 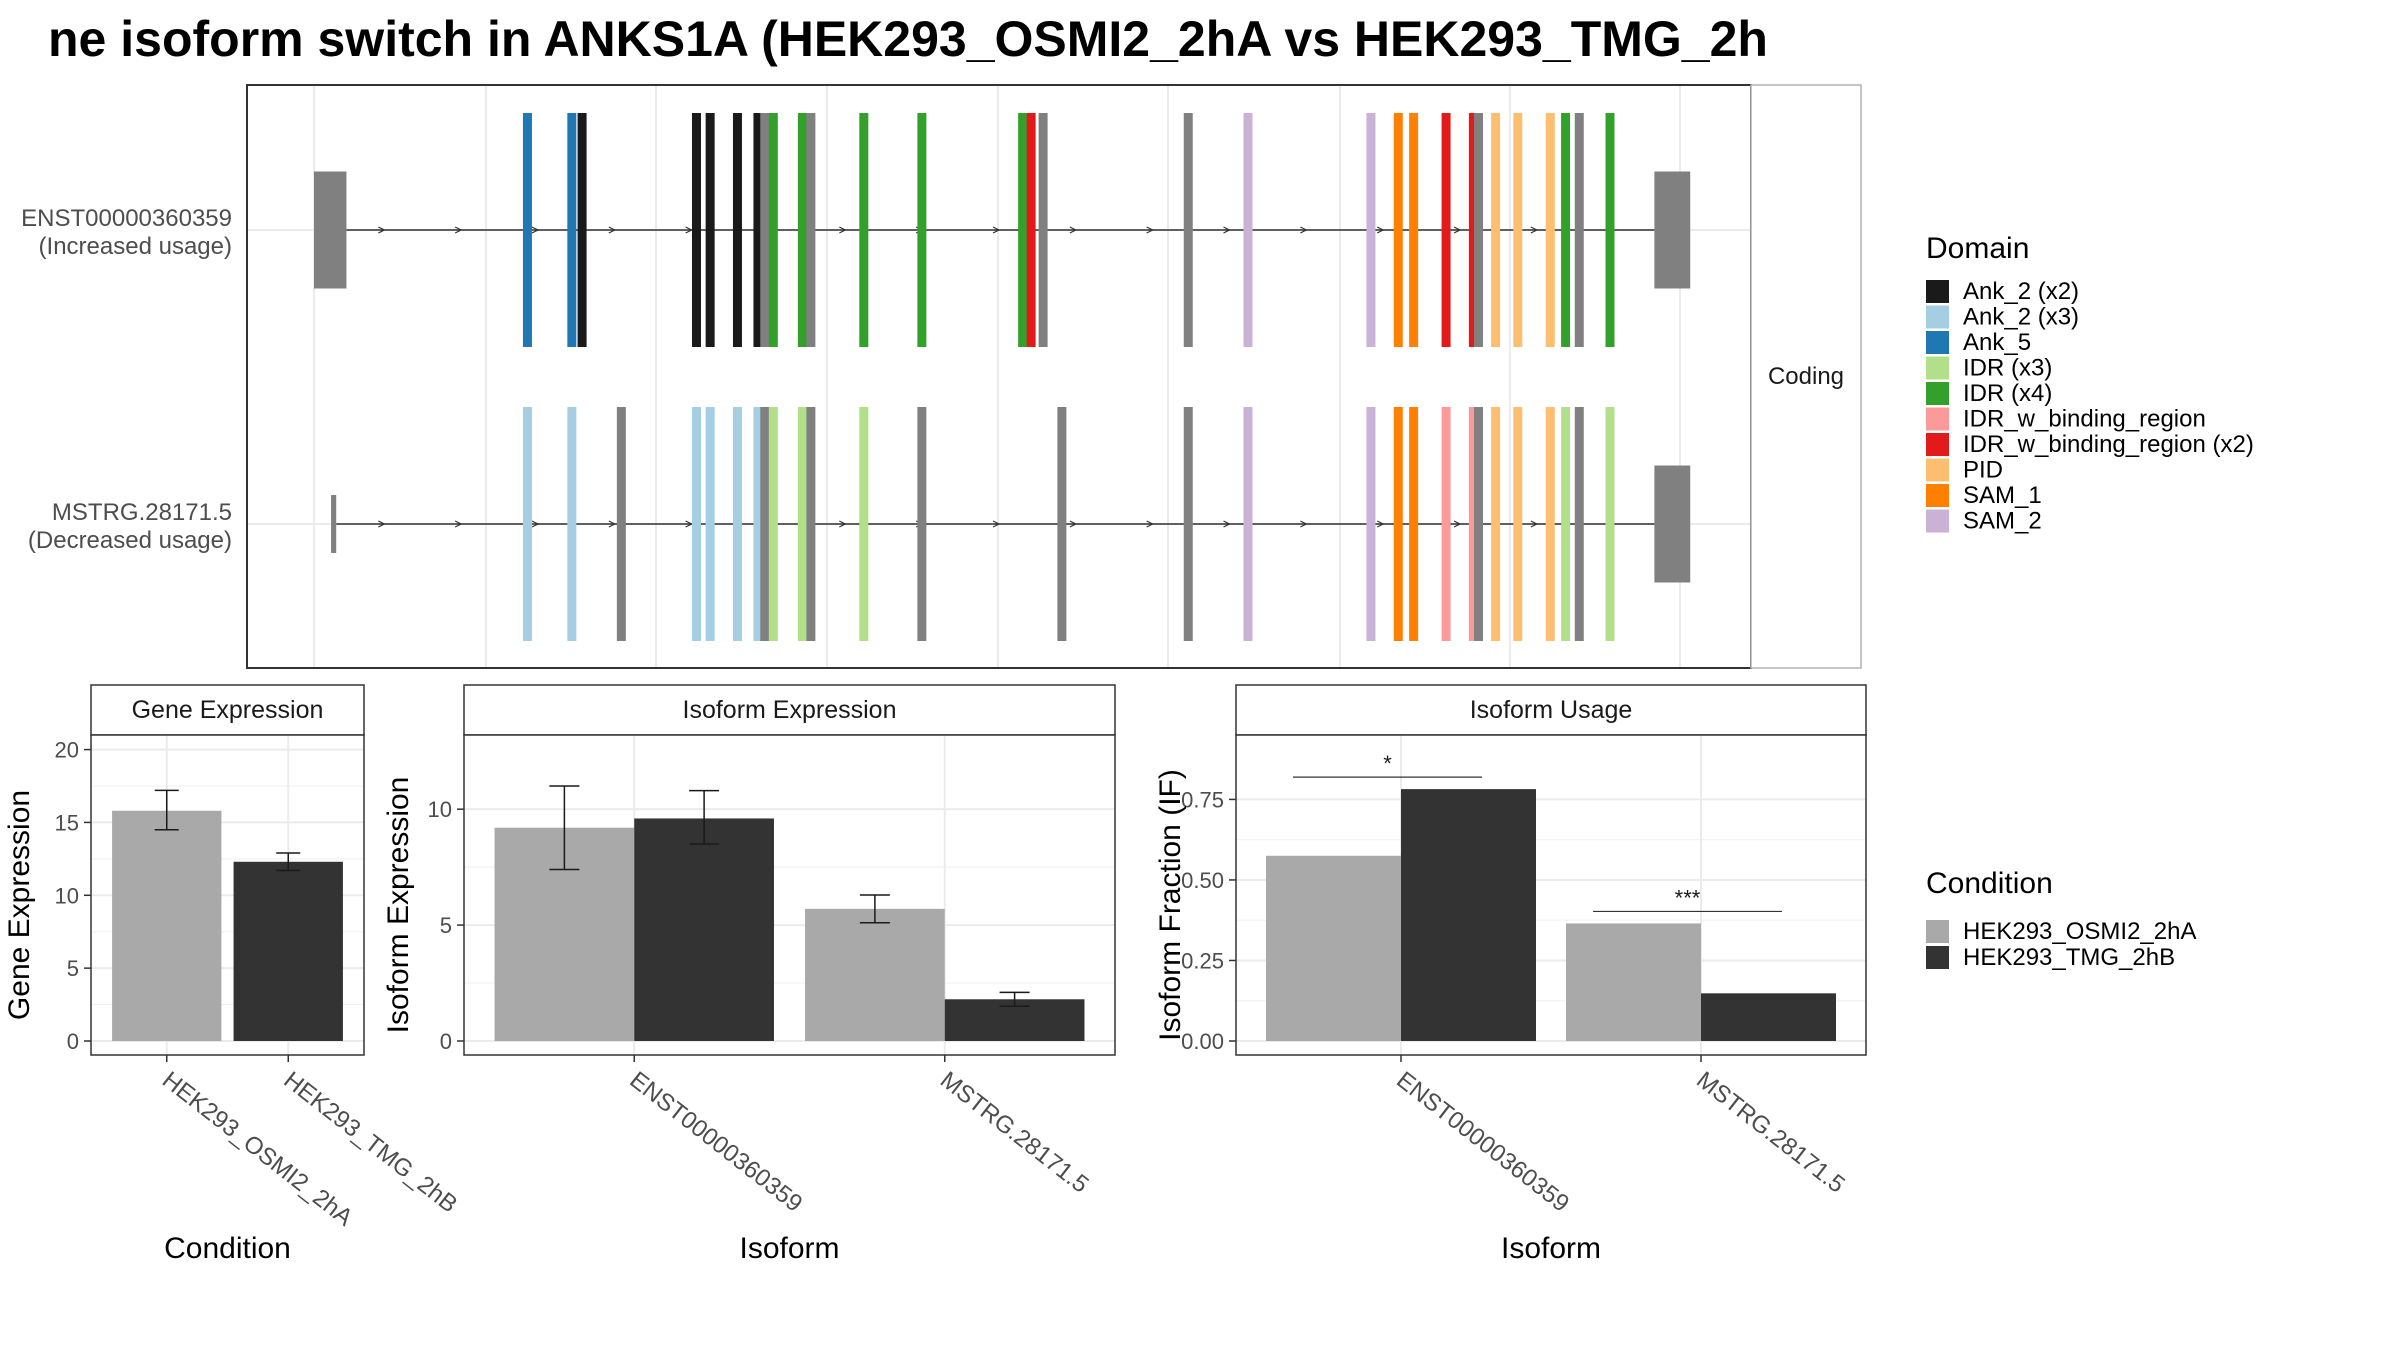 What do you see at coordinates (126, 218) in the screenshot?
I see `track-label-name: ENST00000360359` at bounding box center [126, 218].